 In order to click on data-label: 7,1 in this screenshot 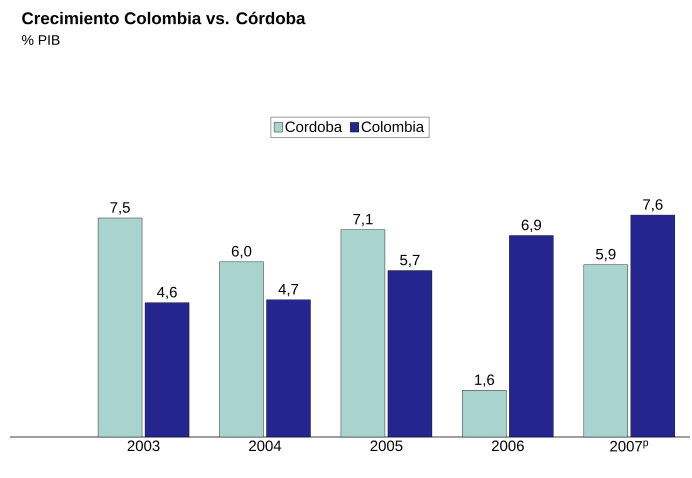, I will do `click(363, 220)`.